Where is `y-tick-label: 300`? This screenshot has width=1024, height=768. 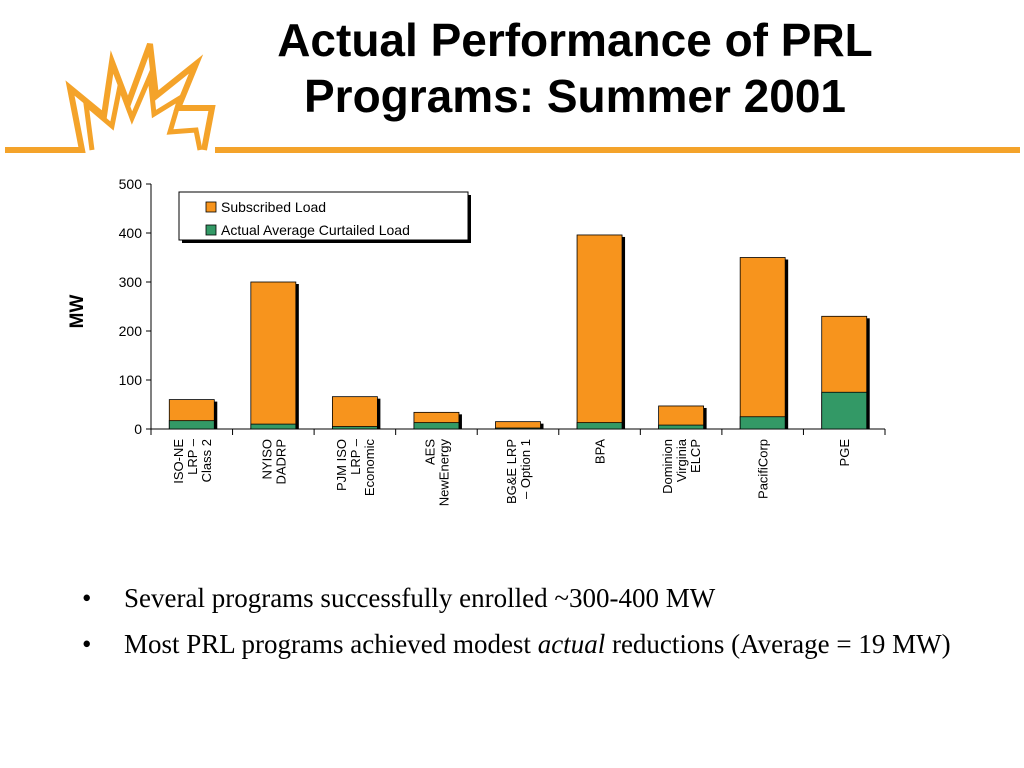 y-tick-label: 300 is located at coordinates (131, 282).